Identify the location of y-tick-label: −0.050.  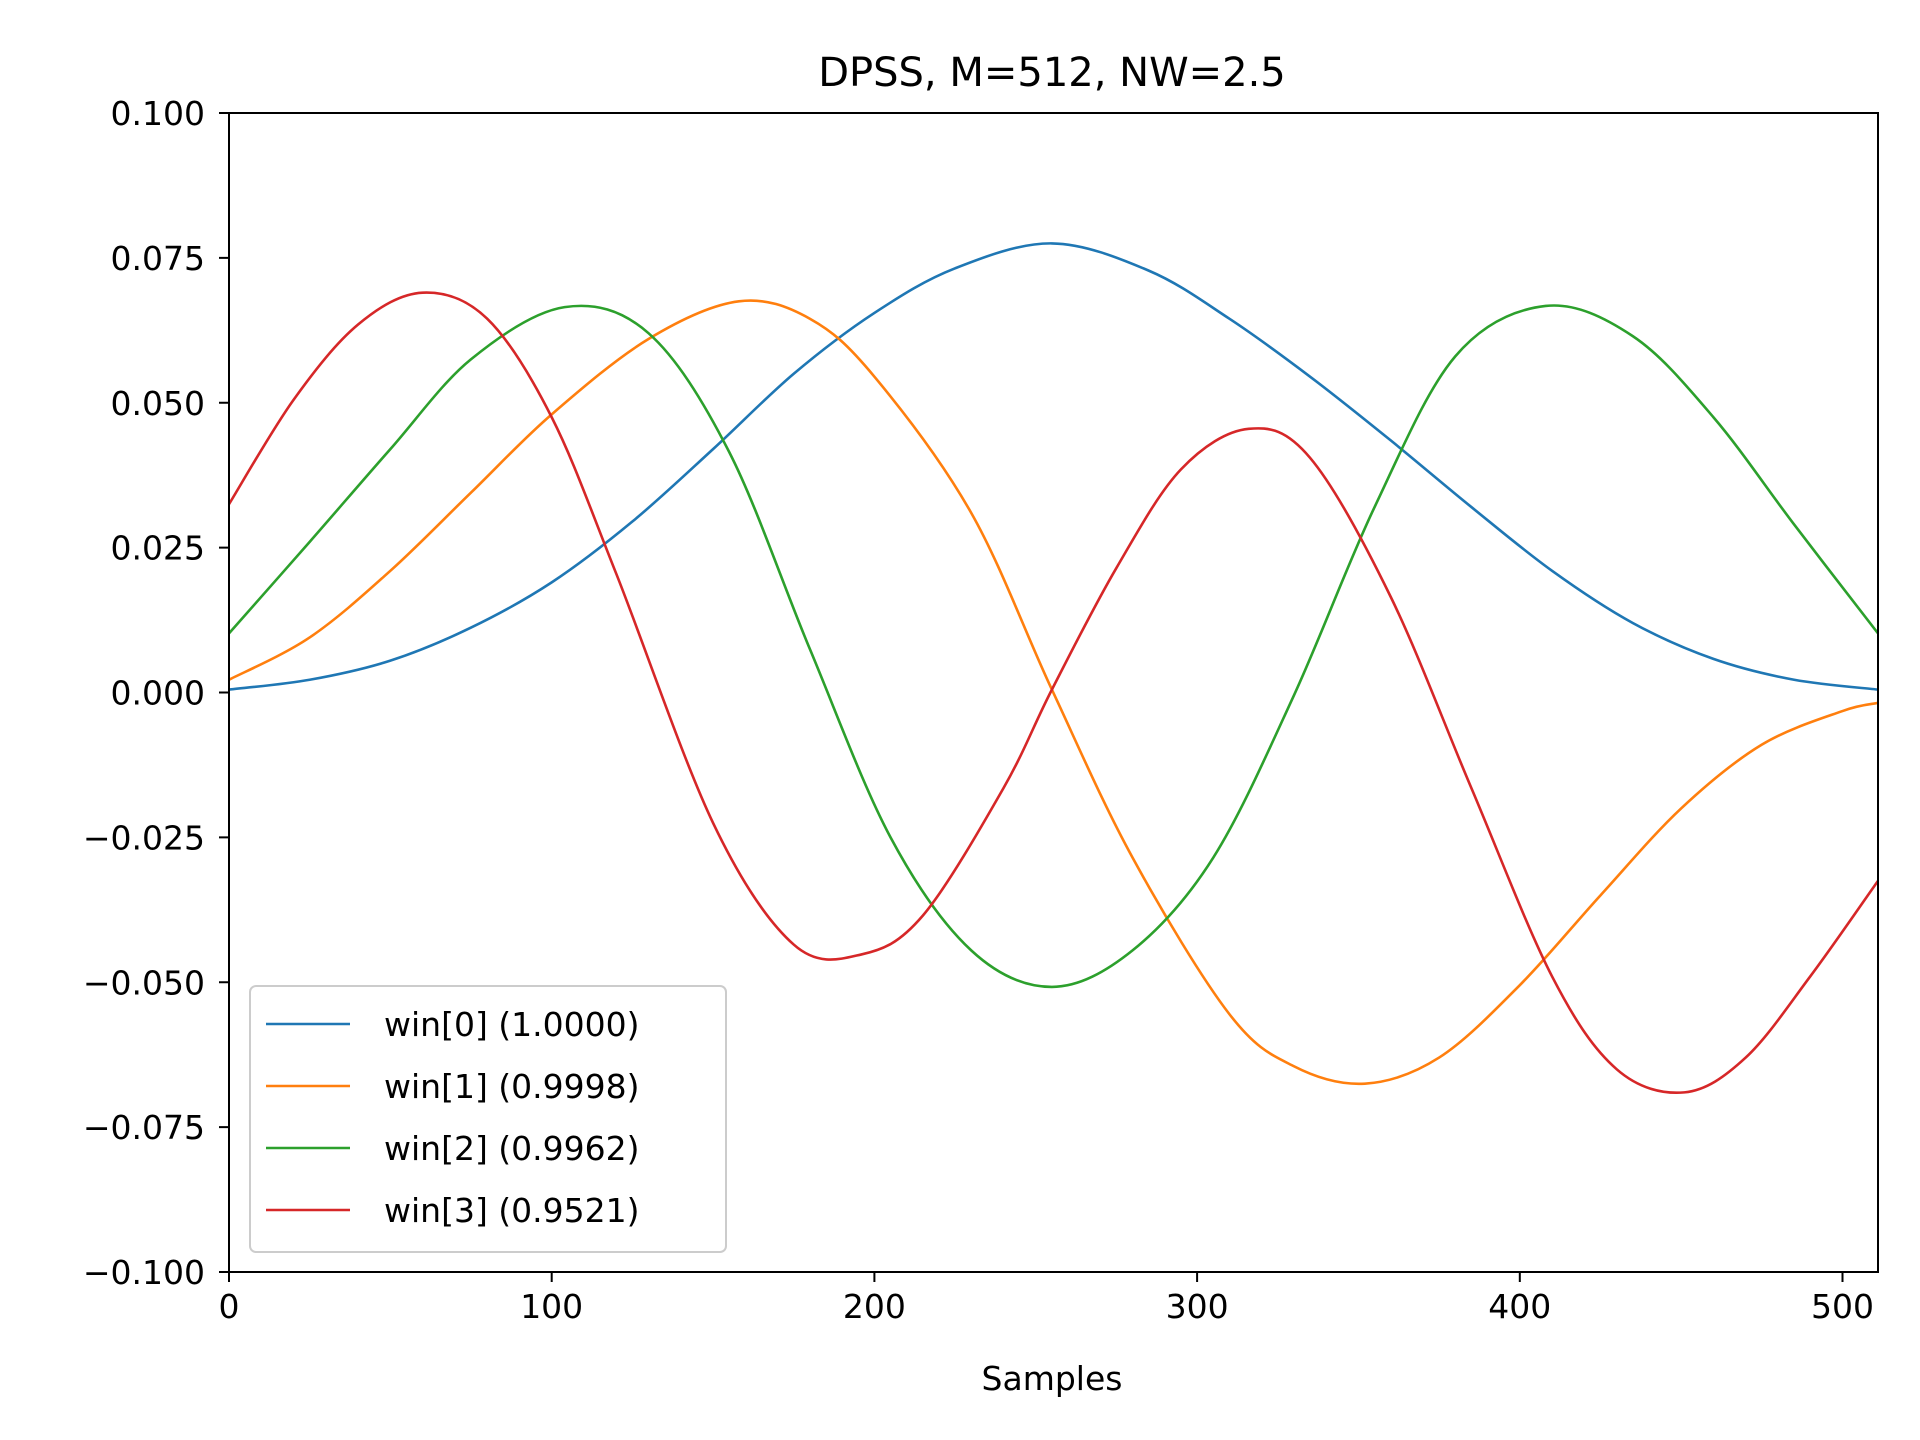
(144, 982).